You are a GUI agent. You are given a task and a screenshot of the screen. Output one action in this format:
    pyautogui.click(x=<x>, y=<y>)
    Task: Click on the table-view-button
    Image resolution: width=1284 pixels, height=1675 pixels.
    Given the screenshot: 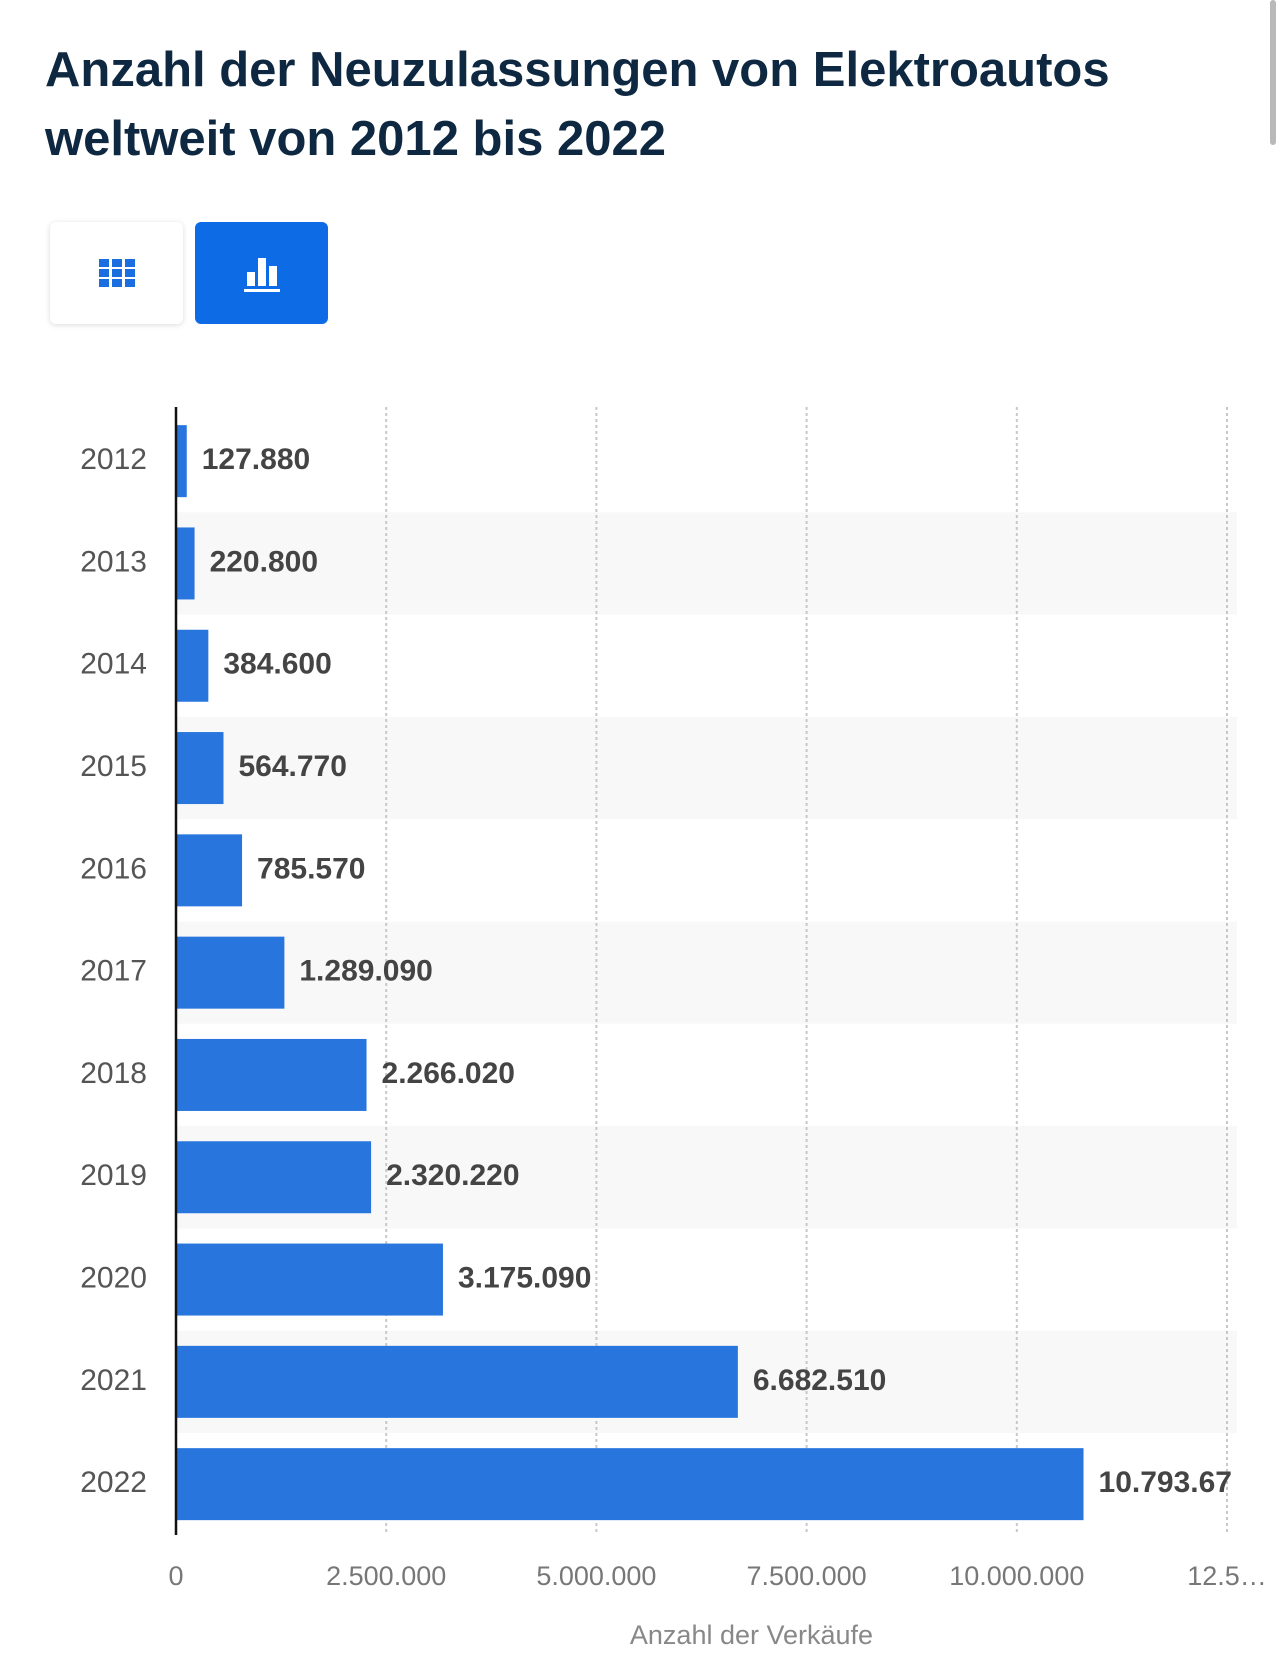 What is the action you would take?
    pyautogui.click(x=116, y=273)
    